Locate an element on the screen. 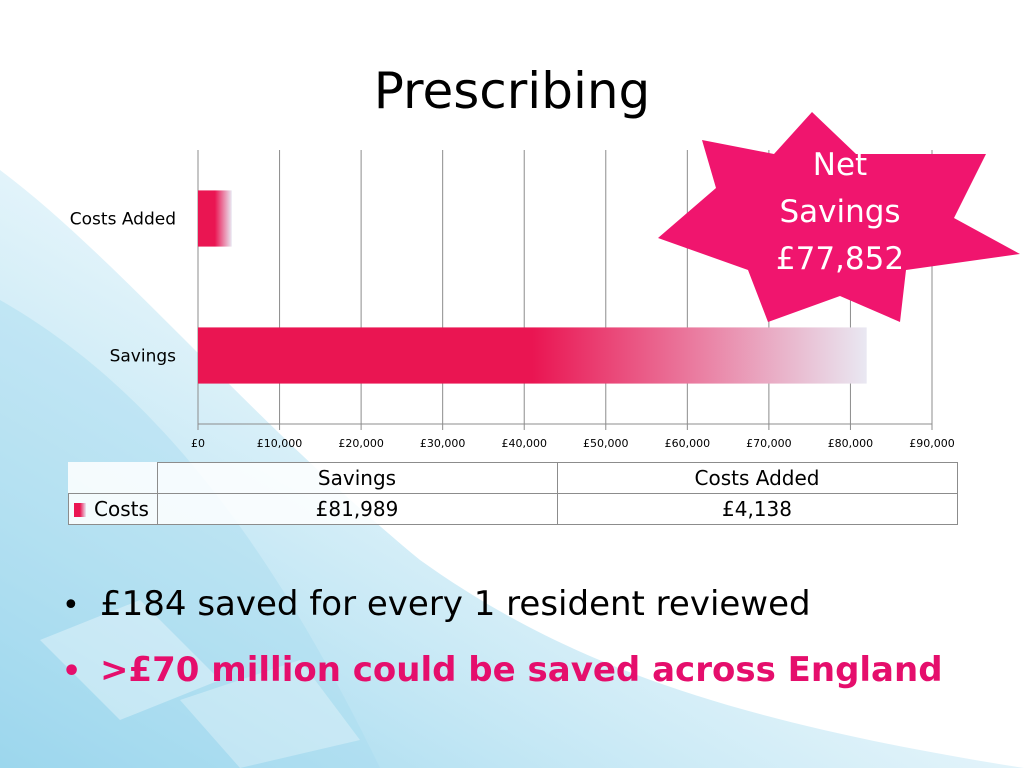 This screenshot has width=1024, height=768. bar-savings is located at coordinates (532, 355).